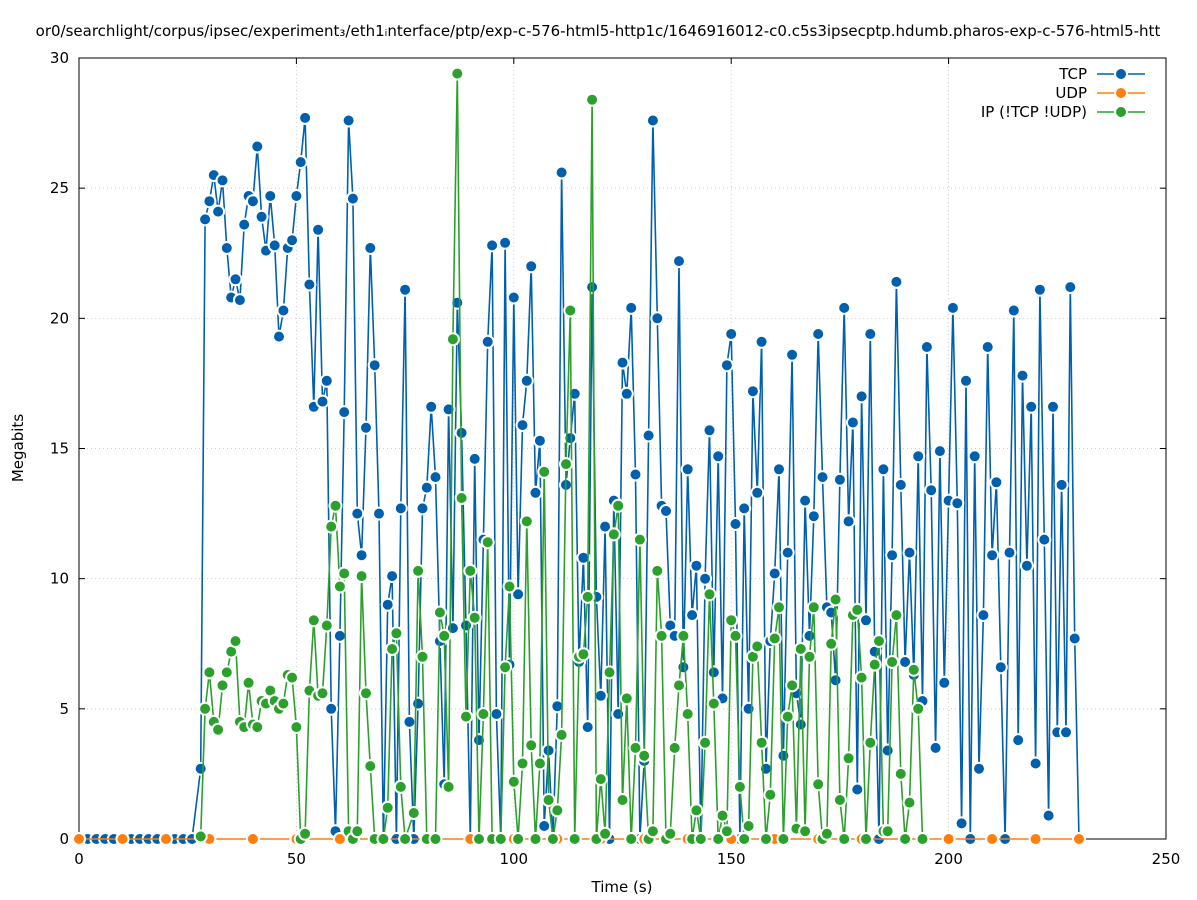  What do you see at coordinates (59, 318) in the screenshot?
I see `y-tick-label: 20` at bounding box center [59, 318].